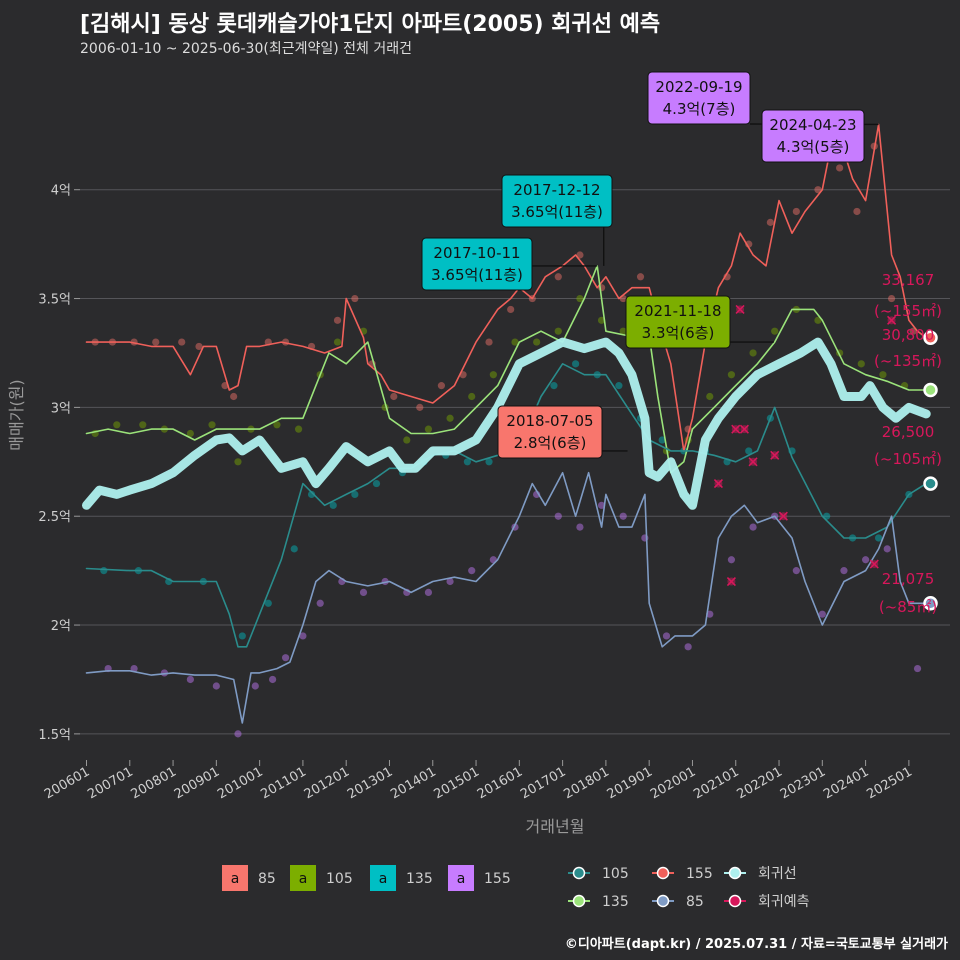 The height and width of the screenshot is (960, 960). Describe the element at coordinates (908, 432) in the screenshot. I see `end-label-price: 26,500` at that location.